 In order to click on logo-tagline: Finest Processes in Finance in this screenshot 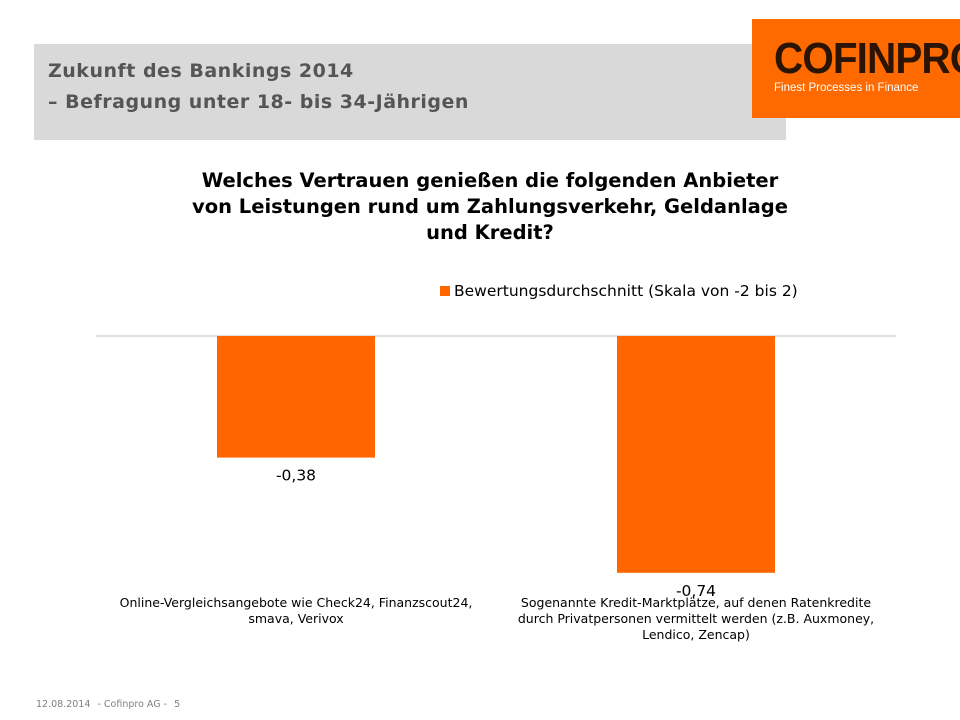, I will do `click(846, 88)`.